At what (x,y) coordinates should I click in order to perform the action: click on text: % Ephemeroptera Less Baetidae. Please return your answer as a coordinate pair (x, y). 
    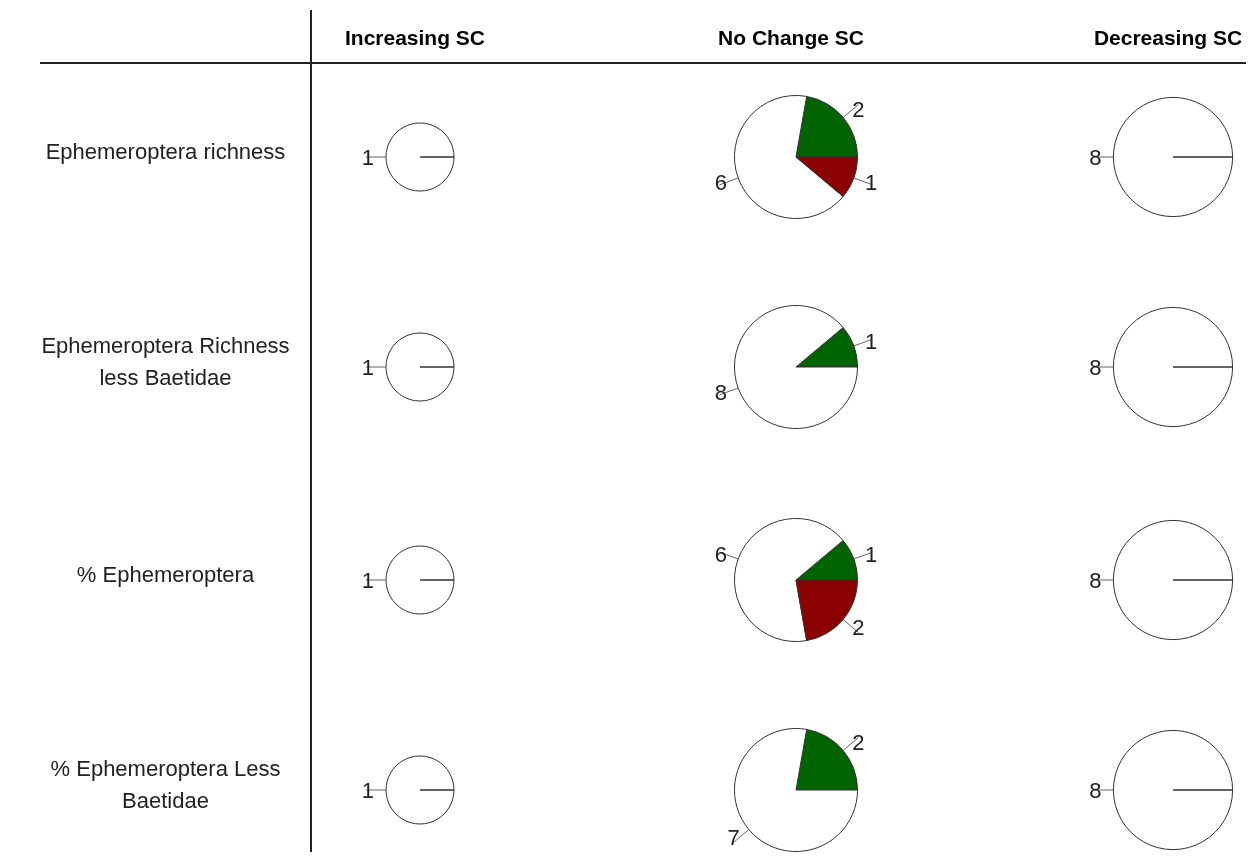
    Looking at the image, I should click on (165, 785).